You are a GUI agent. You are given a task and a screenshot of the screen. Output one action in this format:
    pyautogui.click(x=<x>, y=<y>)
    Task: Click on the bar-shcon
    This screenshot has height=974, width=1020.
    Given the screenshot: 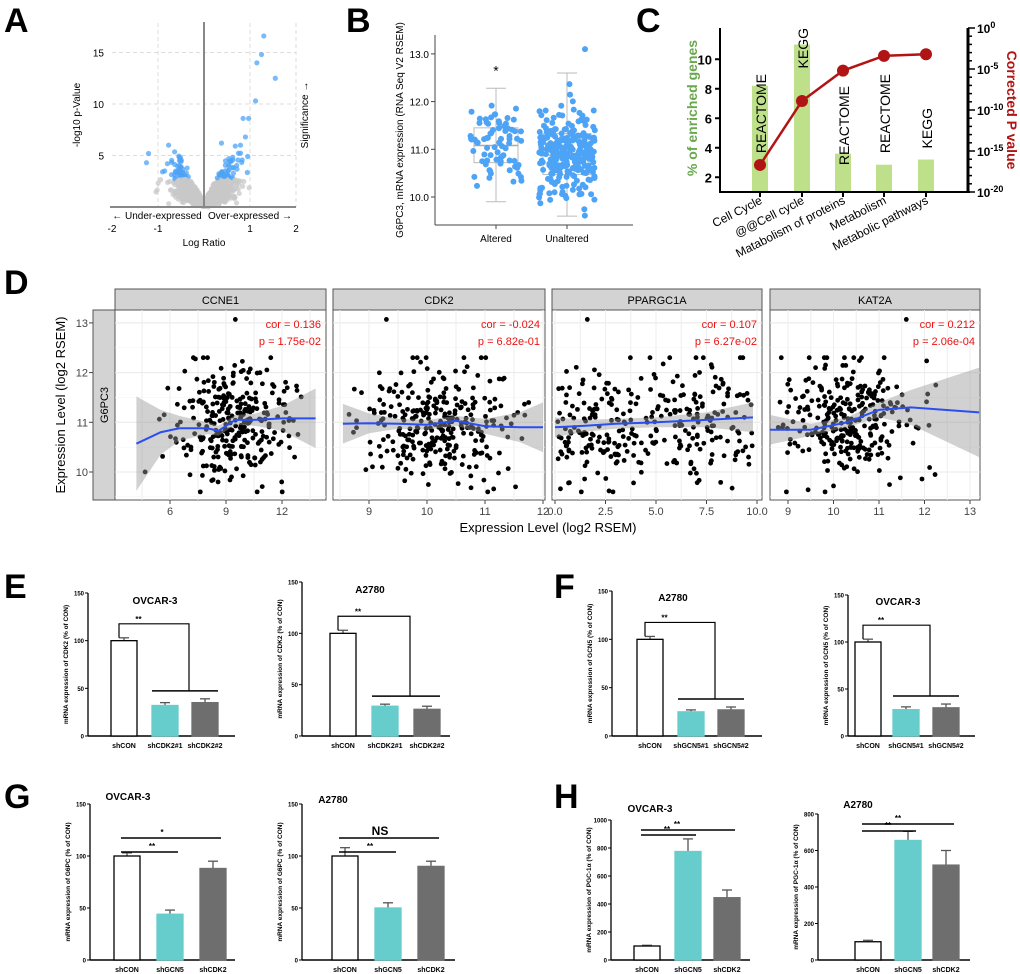 What is the action you would take?
    pyautogui.click(x=650, y=687)
    